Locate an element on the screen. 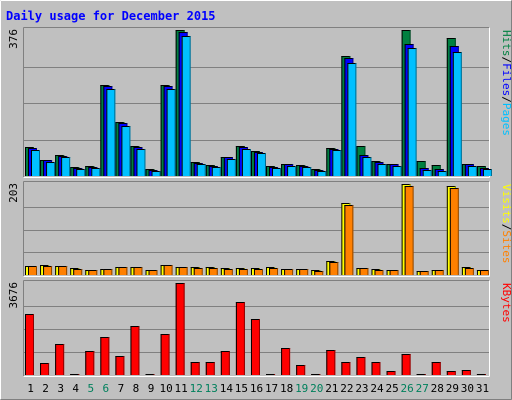 Image resolution: width=512 pixels, height=400 pixels. day-label: 9 is located at coordinates (151, 388).